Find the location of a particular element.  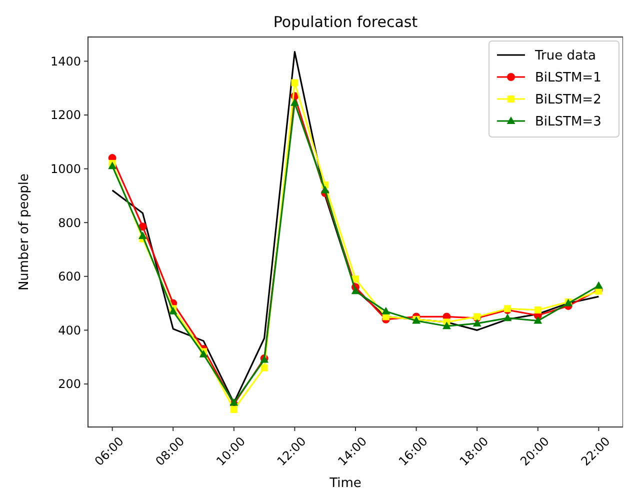

y-tick-label: 1400 is located at coordinates (65, 61).